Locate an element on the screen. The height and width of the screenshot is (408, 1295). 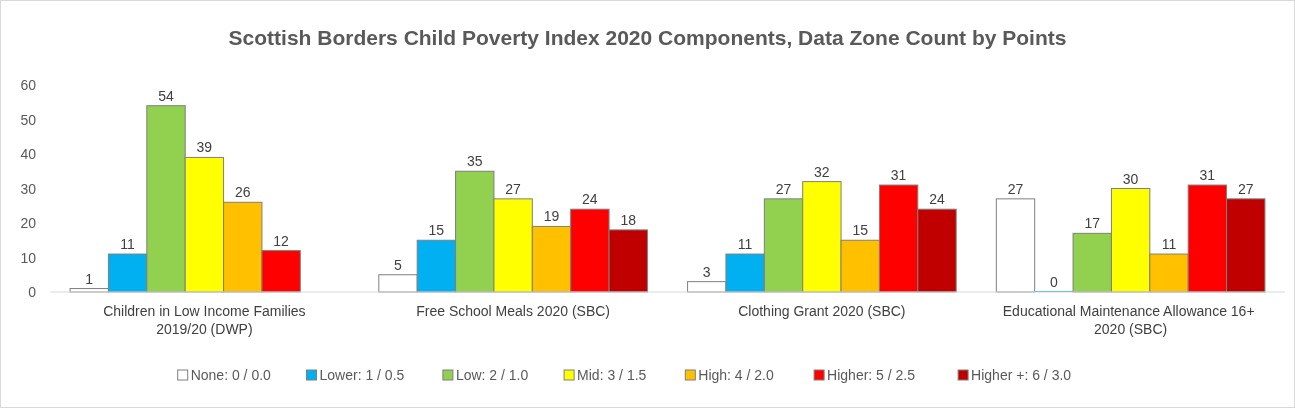
y-tick-label: 30 is located at coordinates (28, 188).